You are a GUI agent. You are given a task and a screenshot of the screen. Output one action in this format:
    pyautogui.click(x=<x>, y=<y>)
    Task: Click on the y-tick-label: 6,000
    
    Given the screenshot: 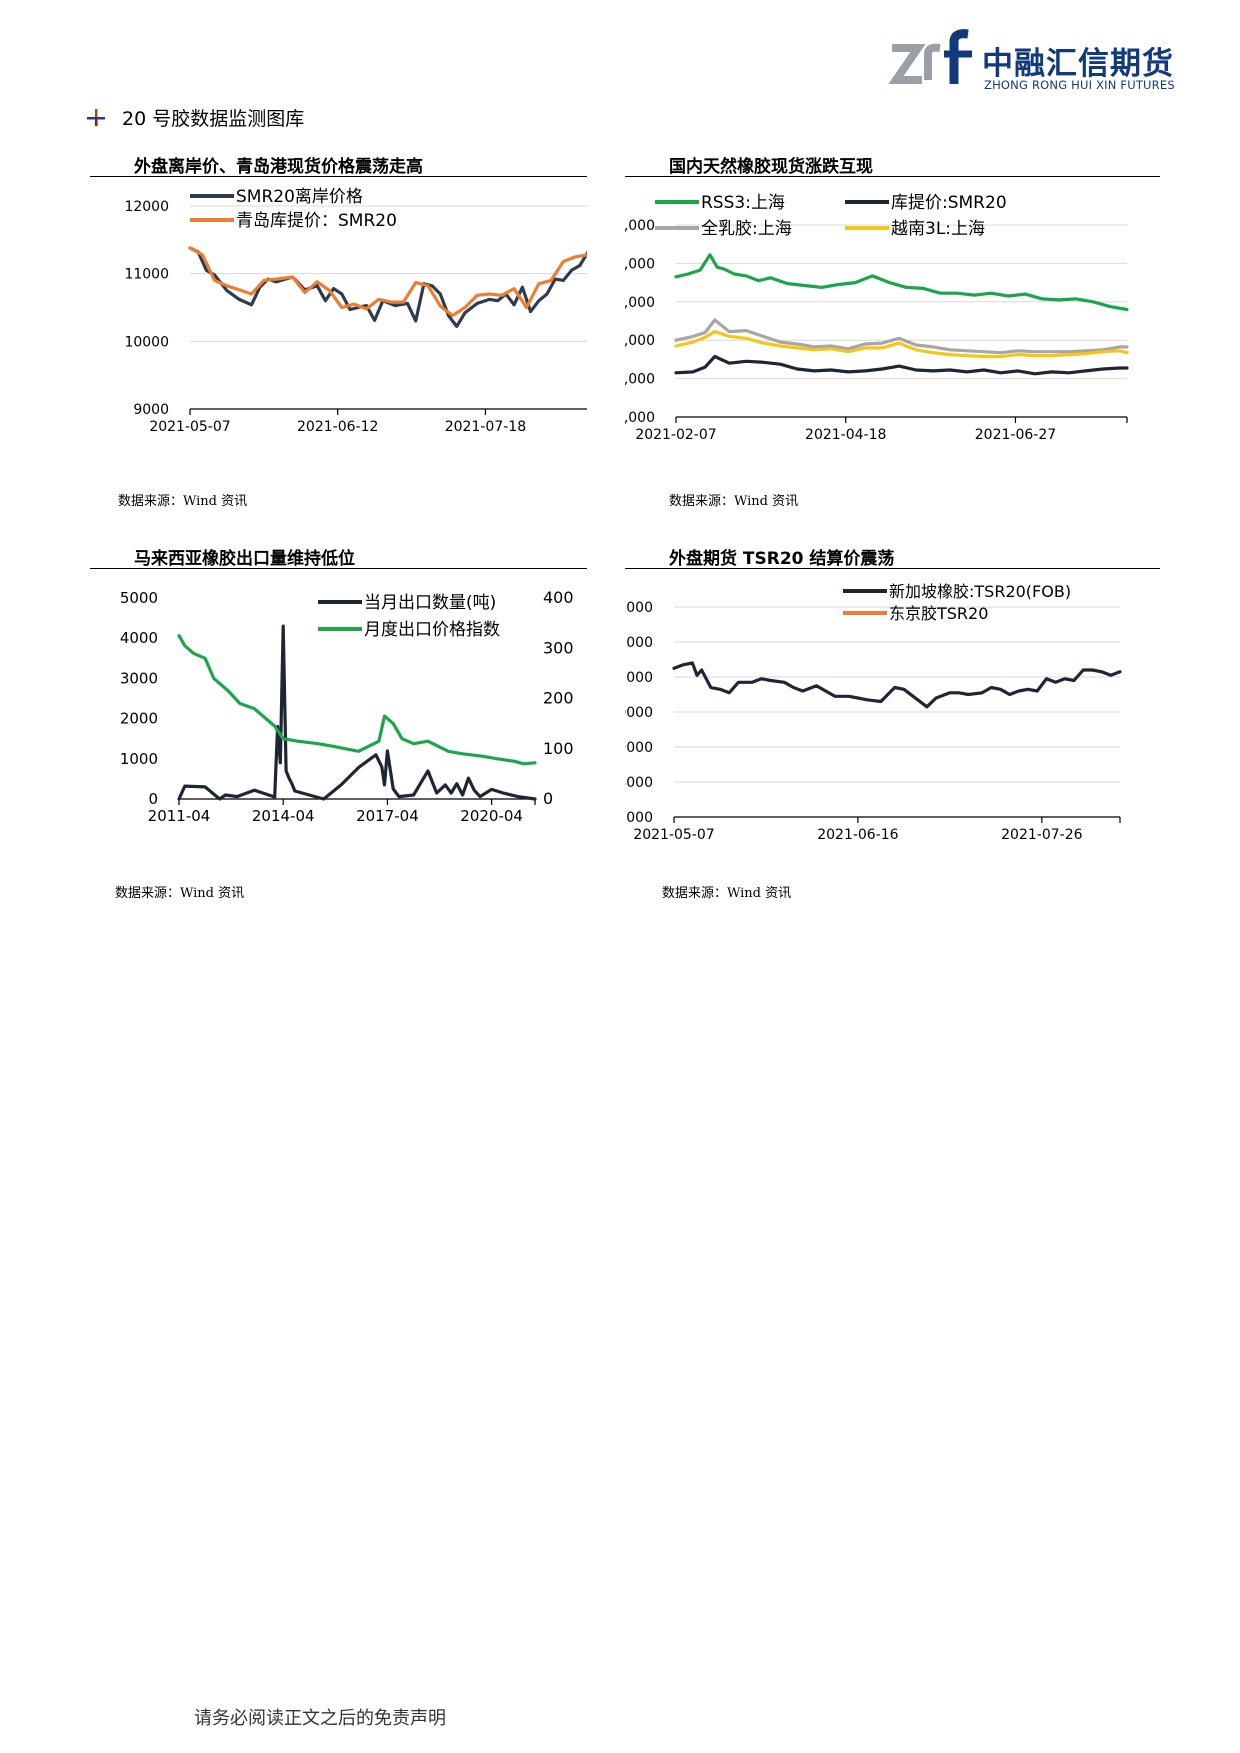 What is the action you would take?
    pyautogui.click(x=640, y=418)
    